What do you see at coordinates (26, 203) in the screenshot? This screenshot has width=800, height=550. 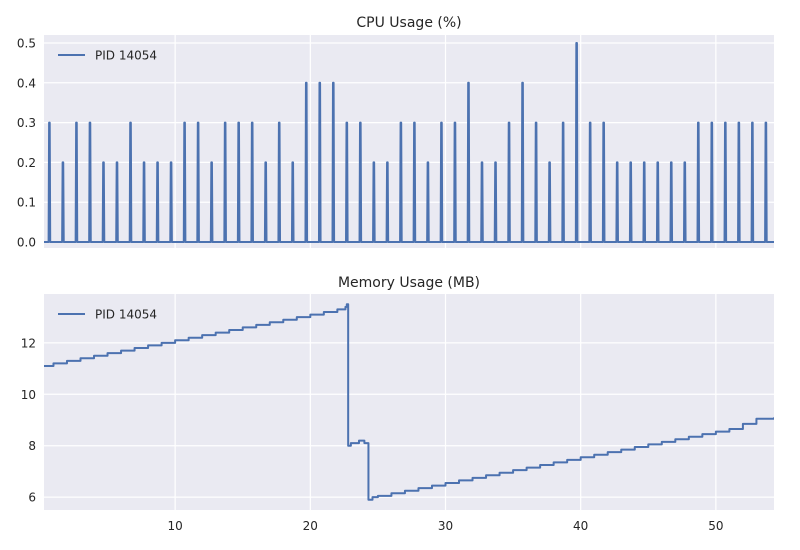 I see `y-tick-label: 0.1` at bounding box center [26, 203].